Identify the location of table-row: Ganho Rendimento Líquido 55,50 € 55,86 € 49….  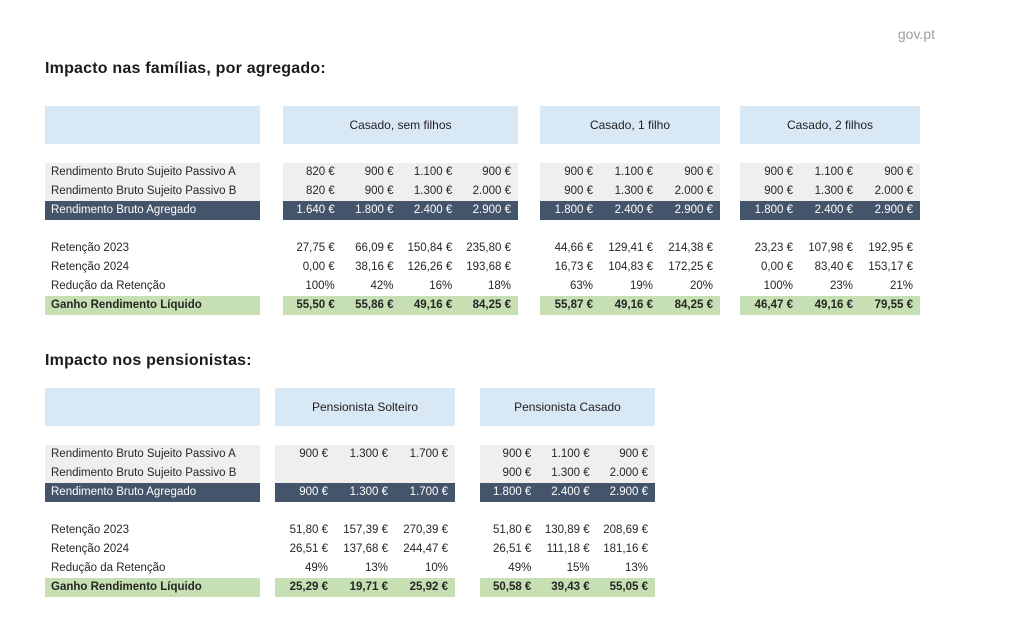
(482, 305).